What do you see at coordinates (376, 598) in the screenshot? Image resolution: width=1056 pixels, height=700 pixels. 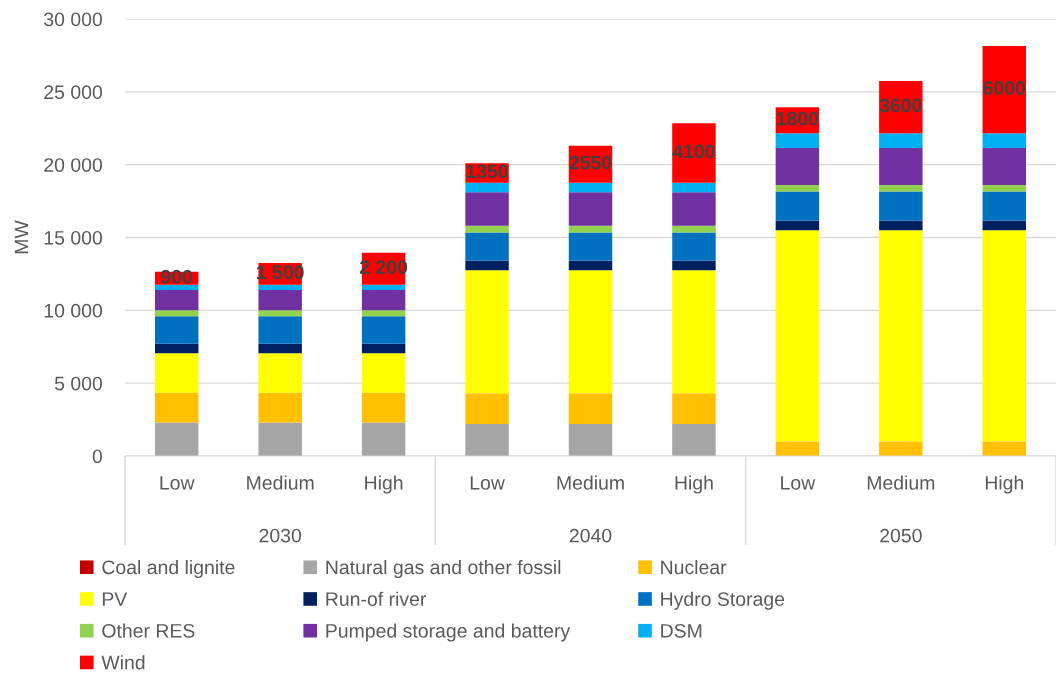 I see `legend-label: Run-of river` at bounding box center [376, 598].